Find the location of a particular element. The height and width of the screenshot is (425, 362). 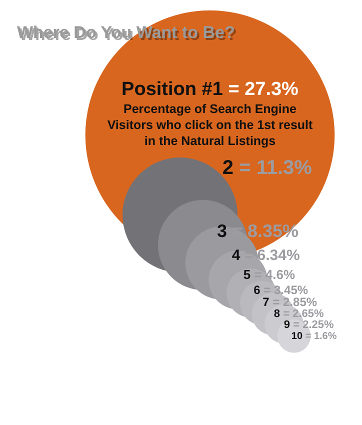

data-label: = 11.3% is located at coordinates (273, 168).